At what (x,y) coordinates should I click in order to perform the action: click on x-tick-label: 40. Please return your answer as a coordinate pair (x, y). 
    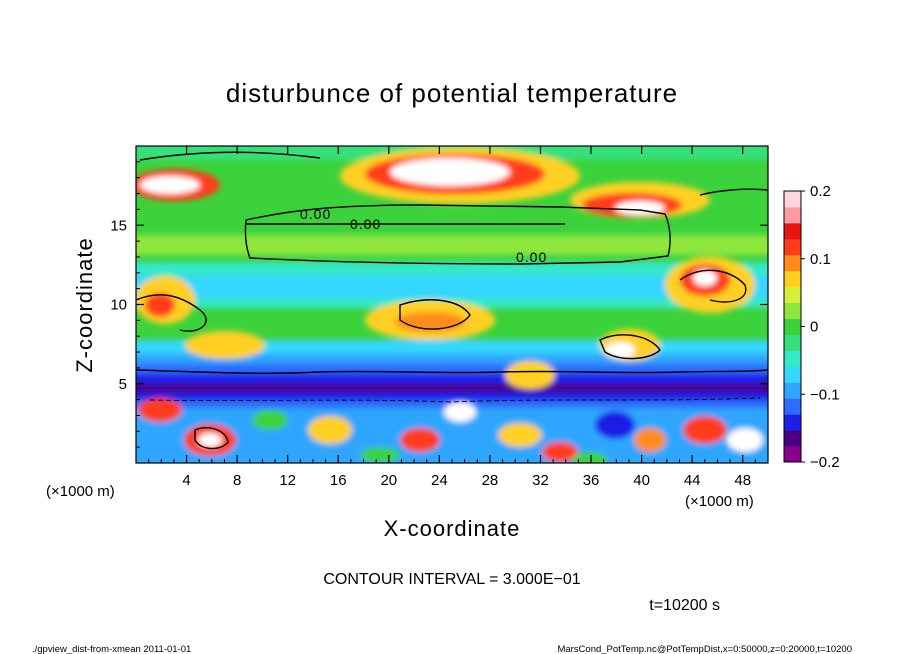
    Looking at the image, I should click on (641, 480).